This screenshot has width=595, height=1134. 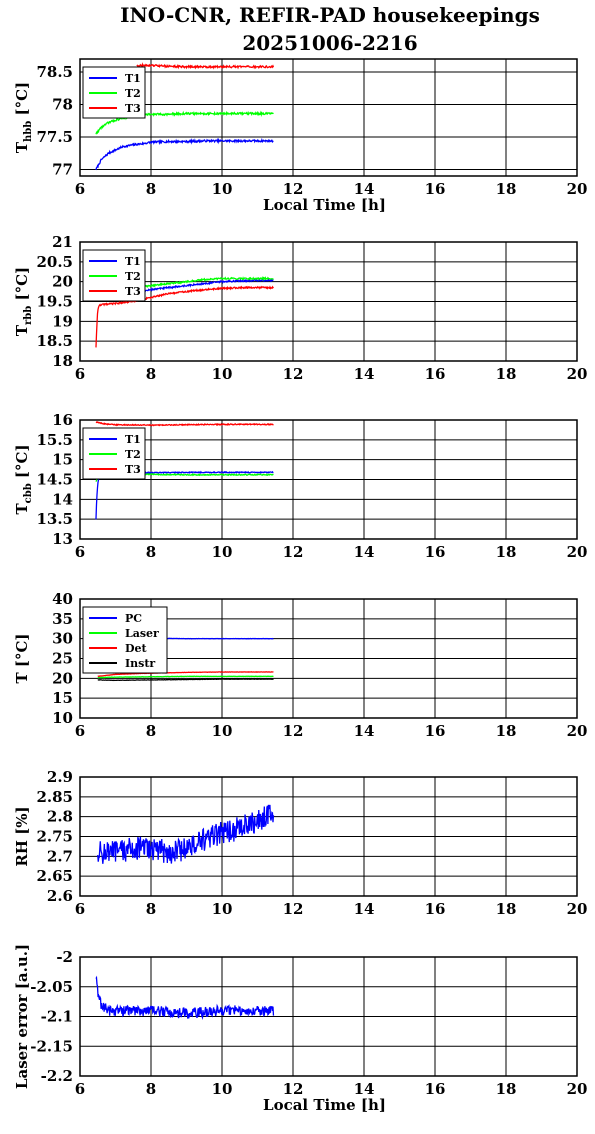 What do you see at coordinates (60, 856) in the screenshot?
I see `y-tick-label: 2.7` at bounding box center [60, 856].